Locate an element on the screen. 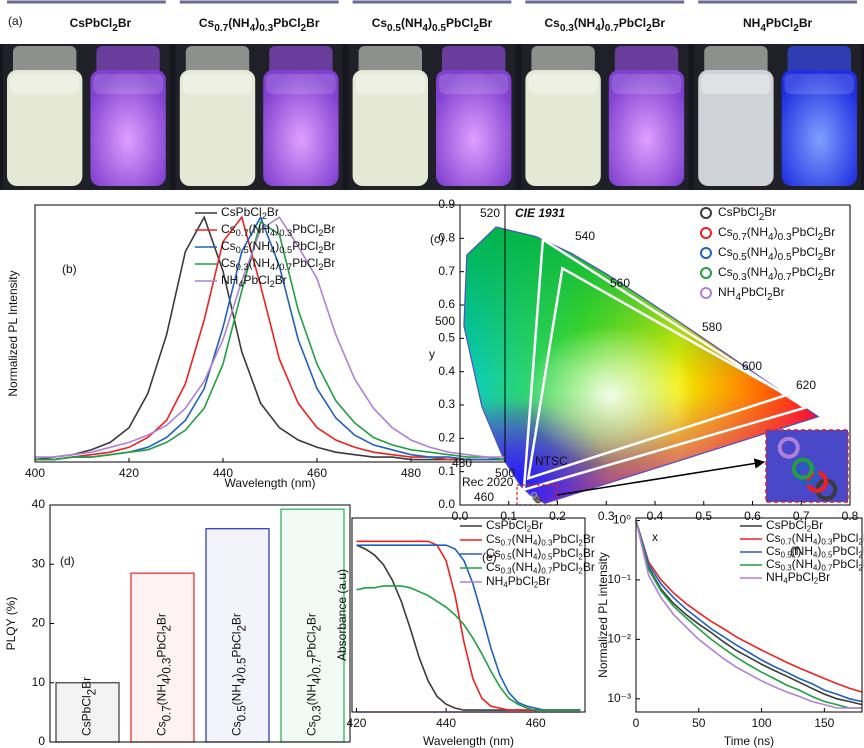 The width and height of the screenshot is (864, 748). x-axis-title: x is located at coordinates (655, 537).